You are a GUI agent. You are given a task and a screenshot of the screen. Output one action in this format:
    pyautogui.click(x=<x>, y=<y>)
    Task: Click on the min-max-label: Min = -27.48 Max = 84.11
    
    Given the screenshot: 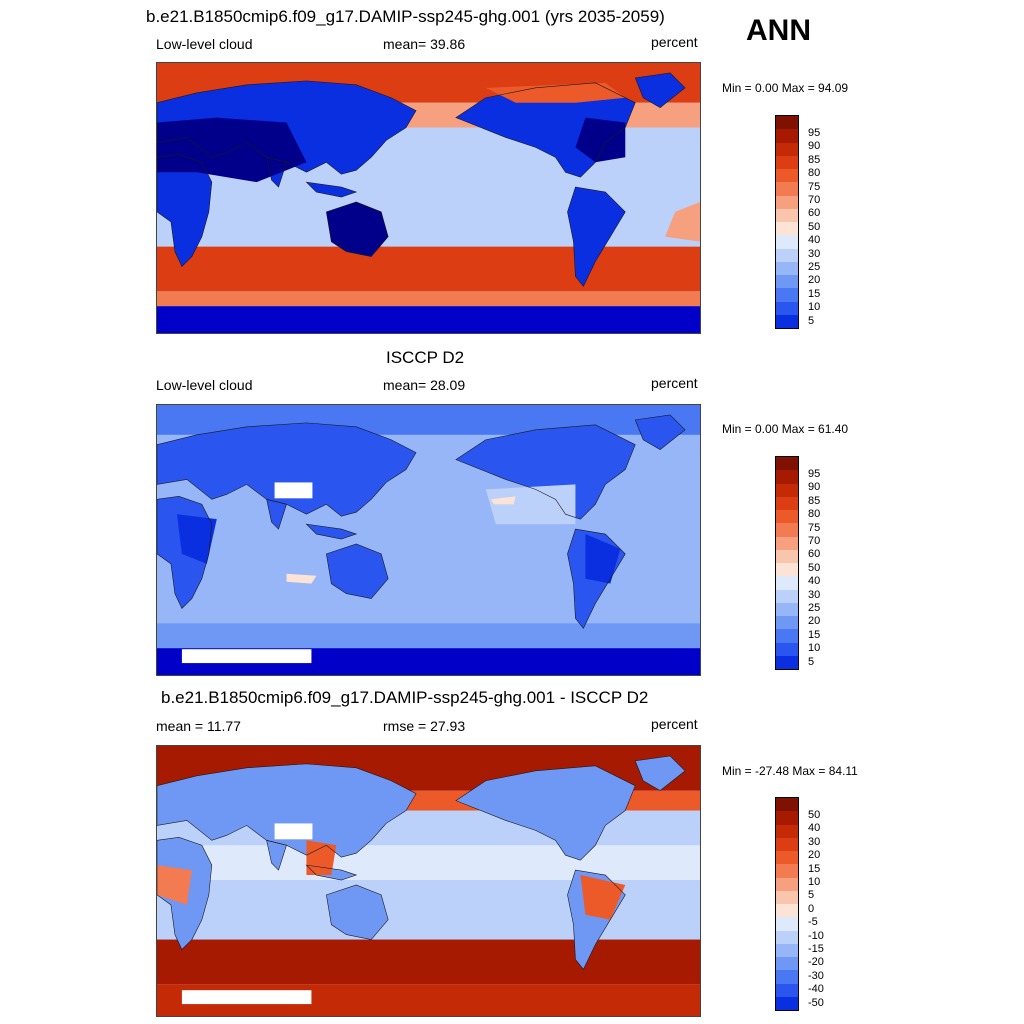 What is the action you would take?
    pyautogui.click(x=790, y=771)
    